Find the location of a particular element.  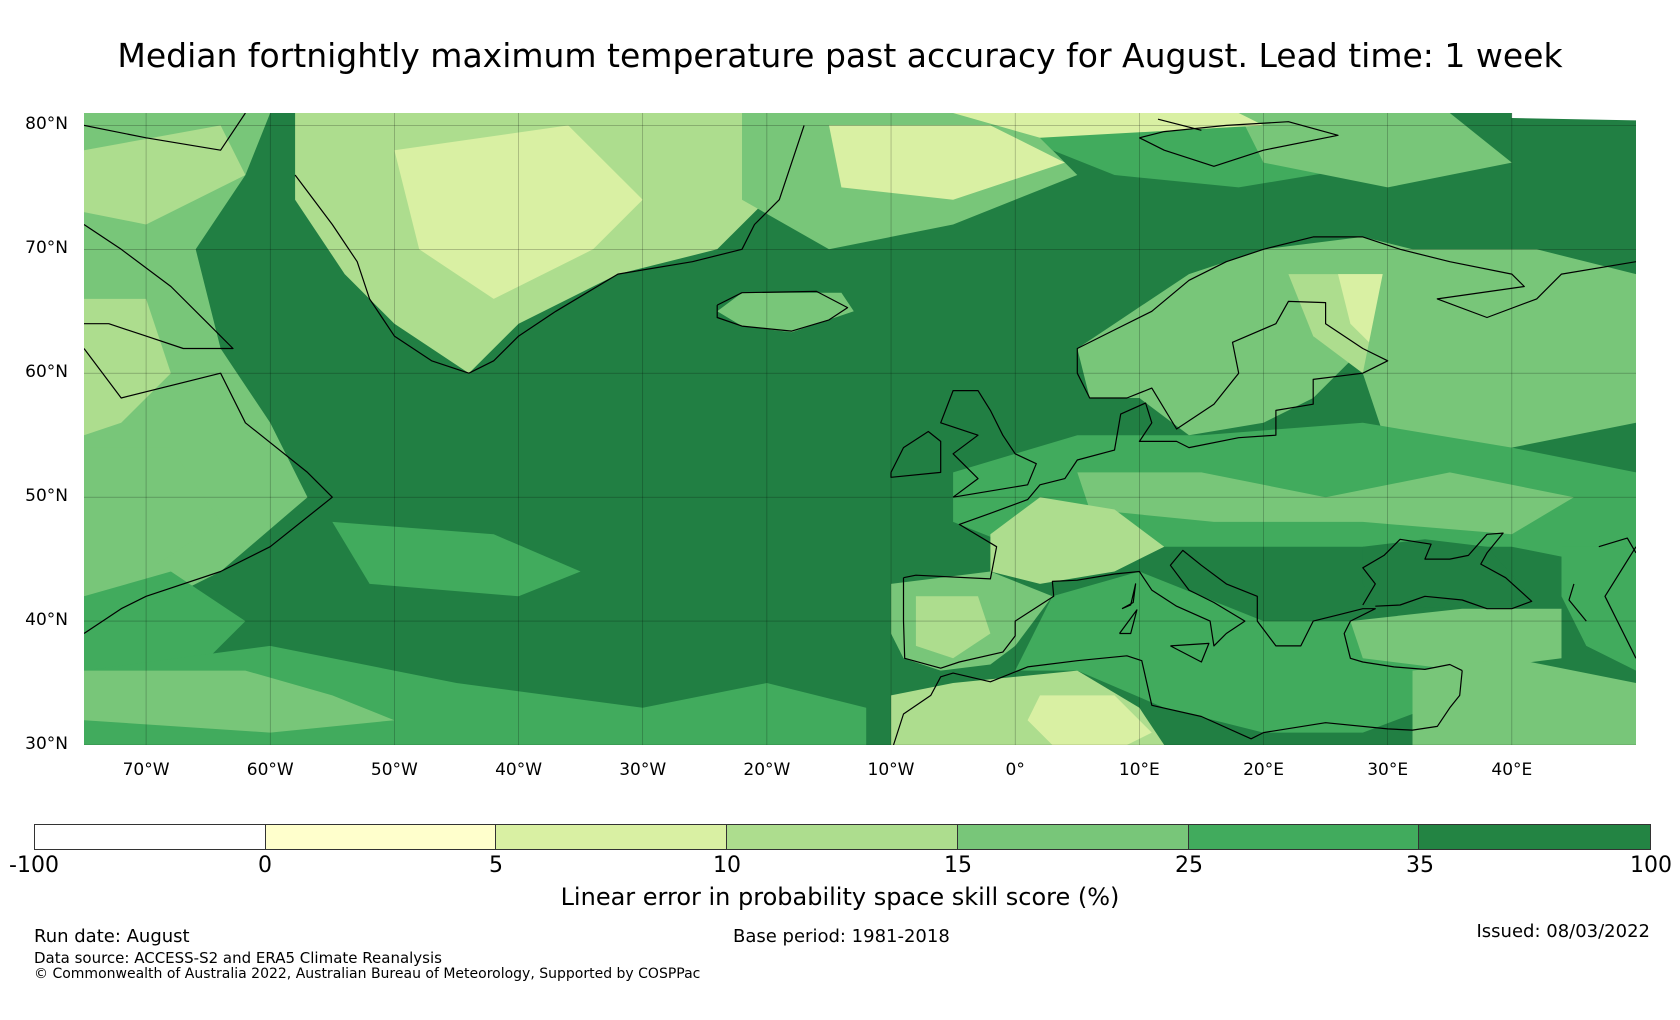

latitude-label: 60°N is located at coordinates (46, 372).